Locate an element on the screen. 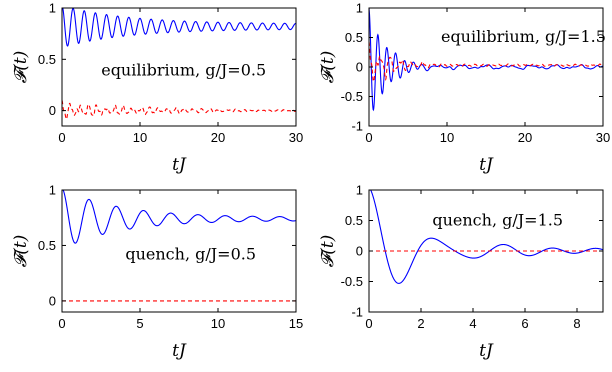 The width and height of the screenshot is (612, 372). panel-annotation: equilibrium, g/J=0.5 is located at coordinates (183, 69).